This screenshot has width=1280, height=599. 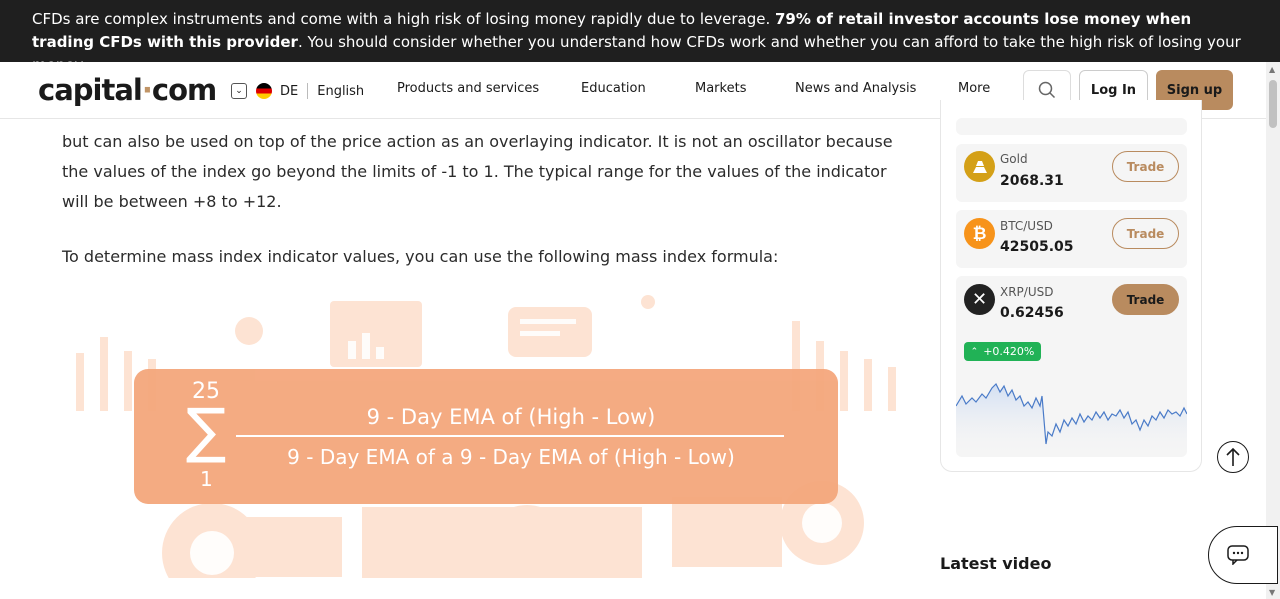 I want to click on asset-price: 42505.05, so click(x=1037, y=247).